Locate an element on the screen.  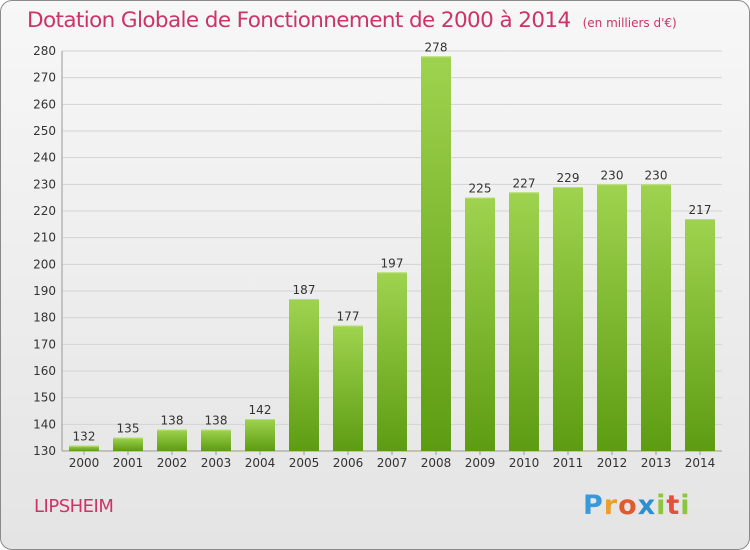
x-tick-label: 2011 is located at coordinates (568, 463).